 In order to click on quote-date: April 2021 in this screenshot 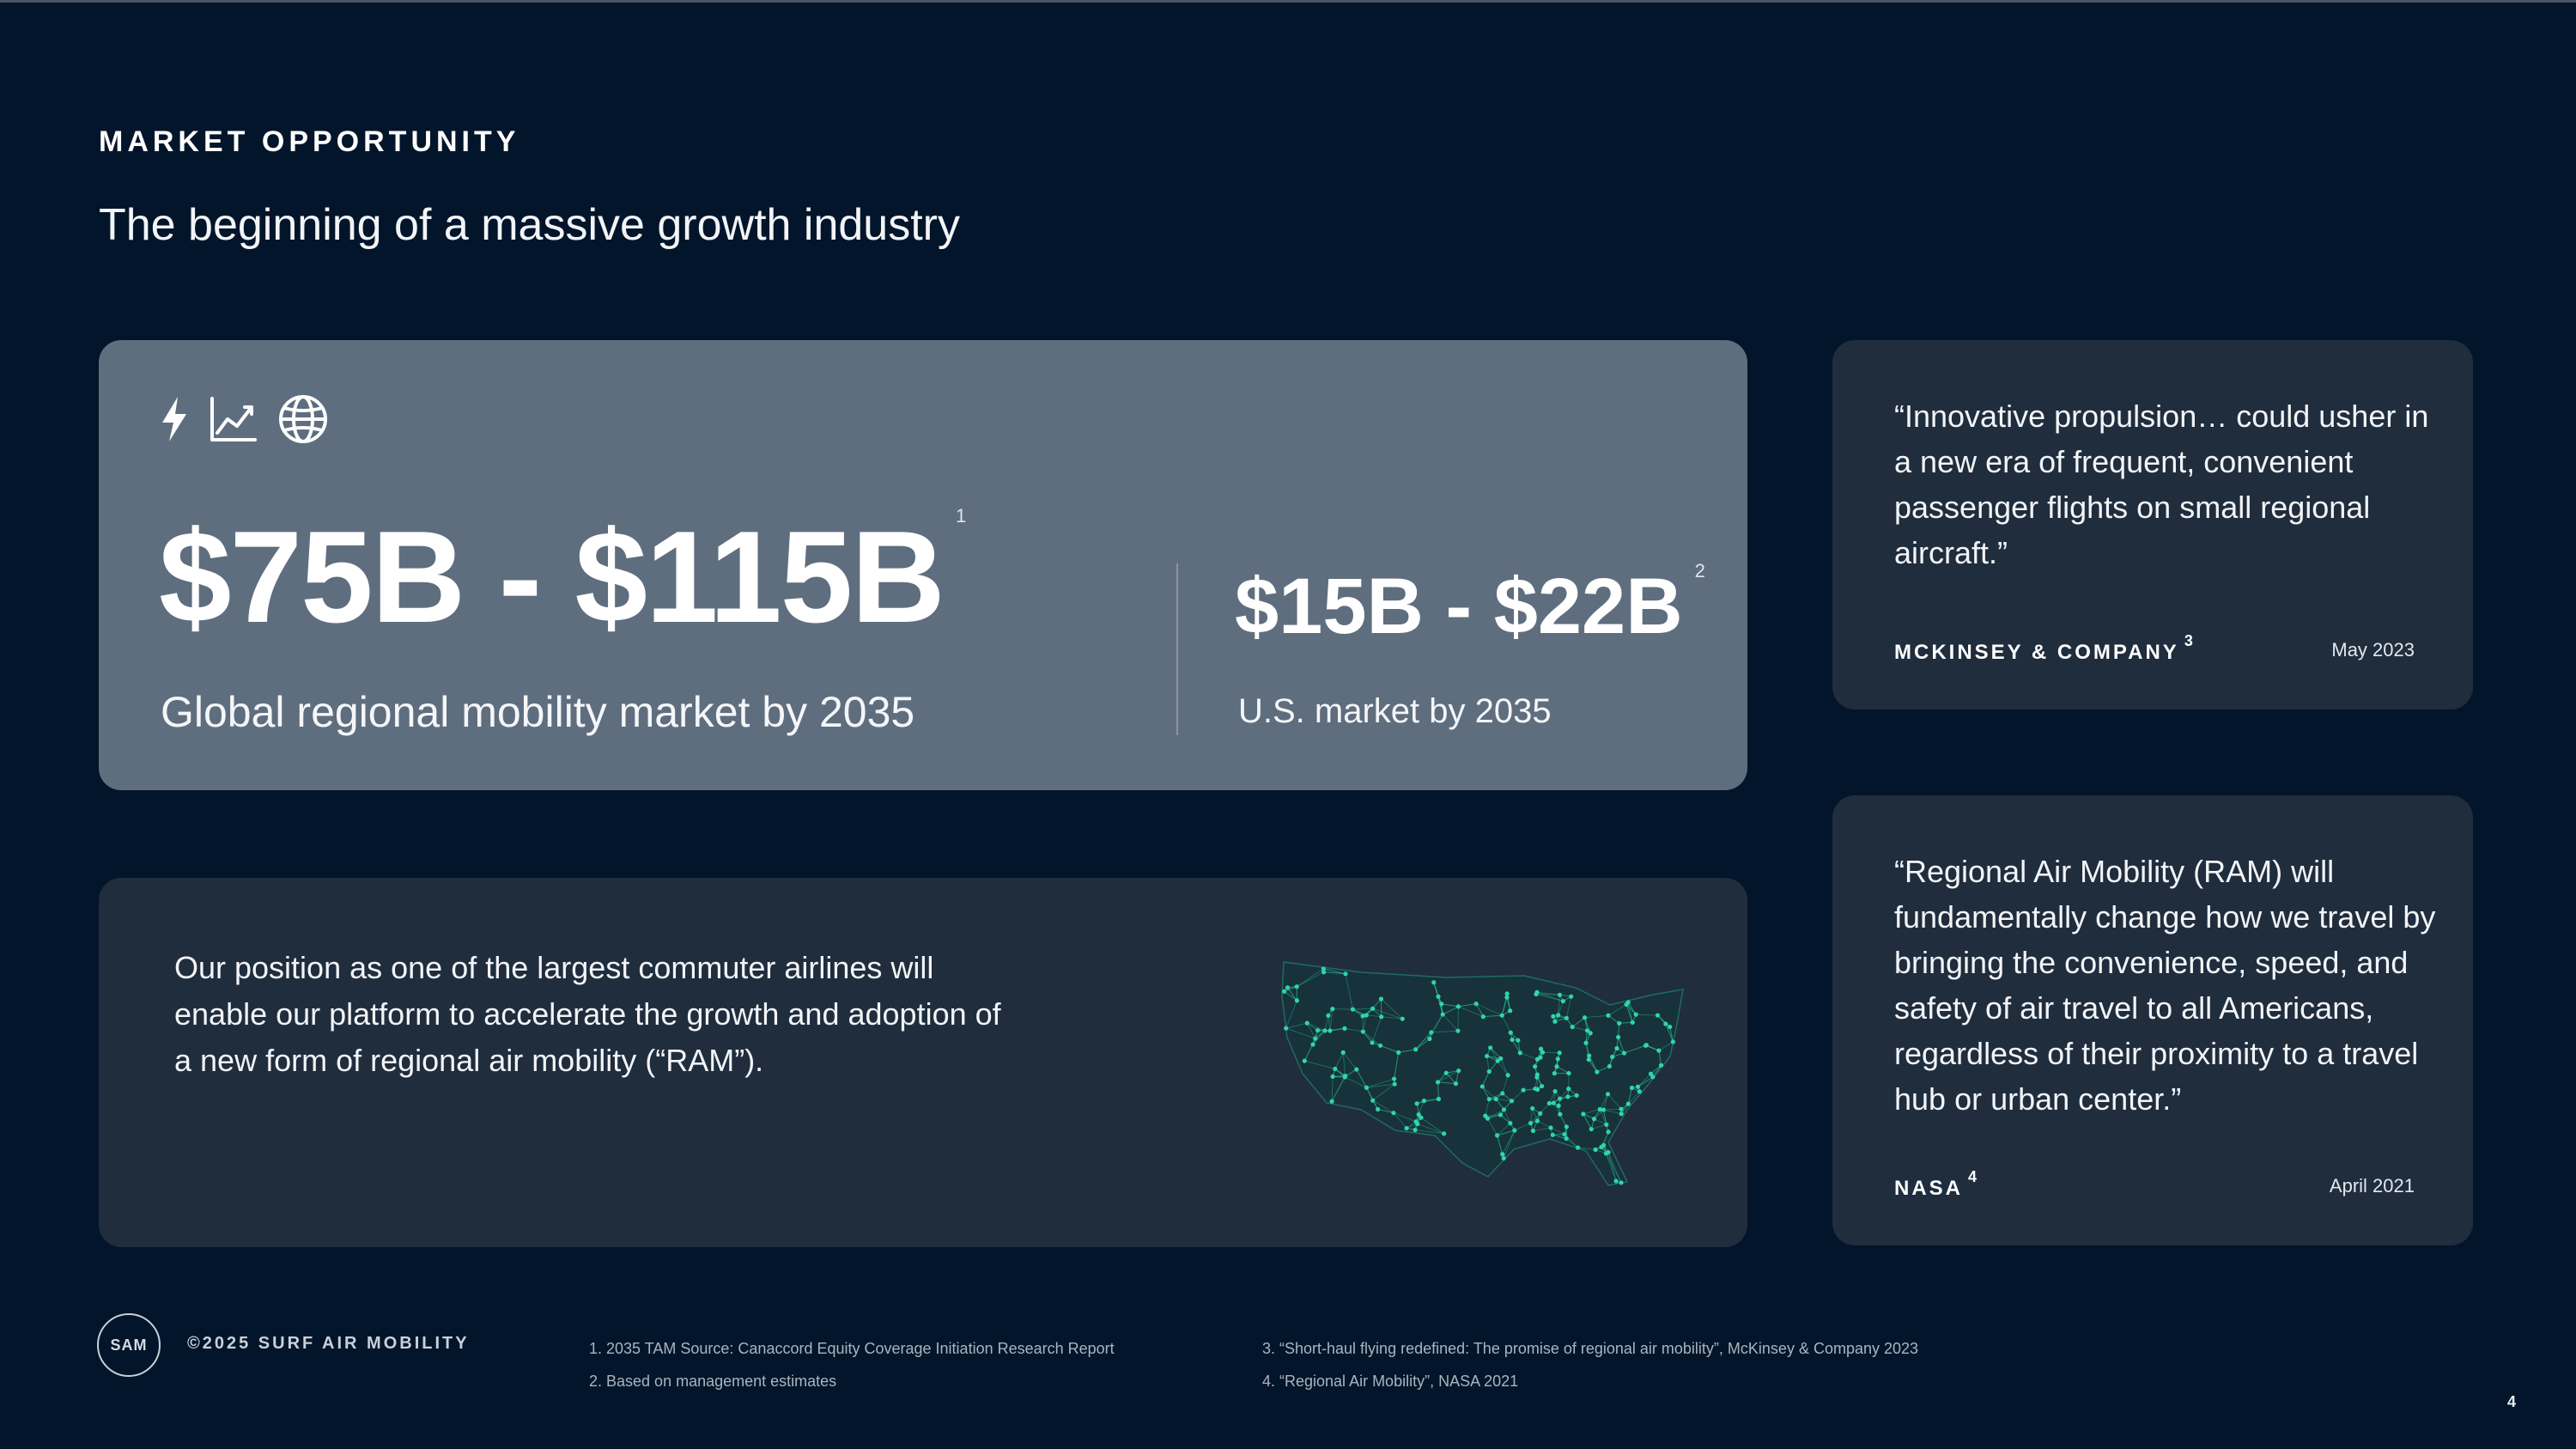, I will do `click(2372, 1185)`.